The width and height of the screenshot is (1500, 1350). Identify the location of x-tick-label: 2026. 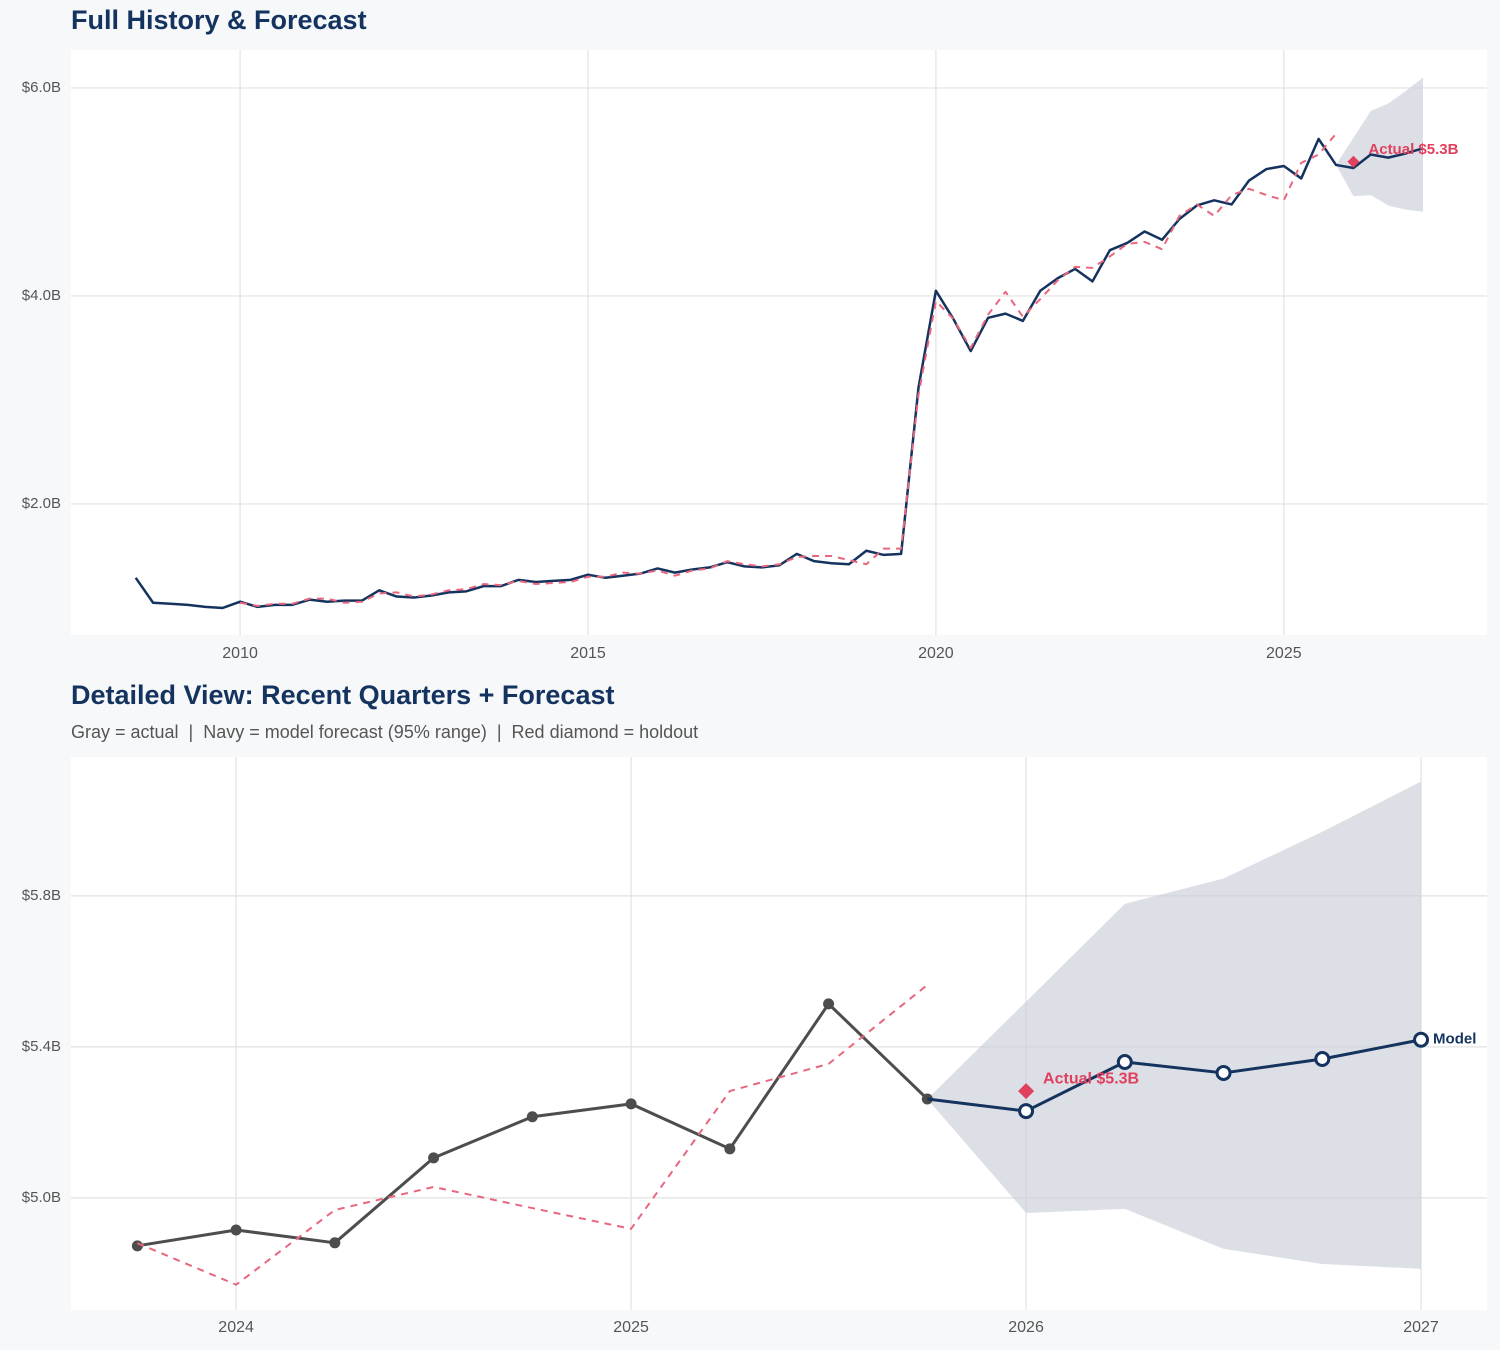
(1026, 1327).